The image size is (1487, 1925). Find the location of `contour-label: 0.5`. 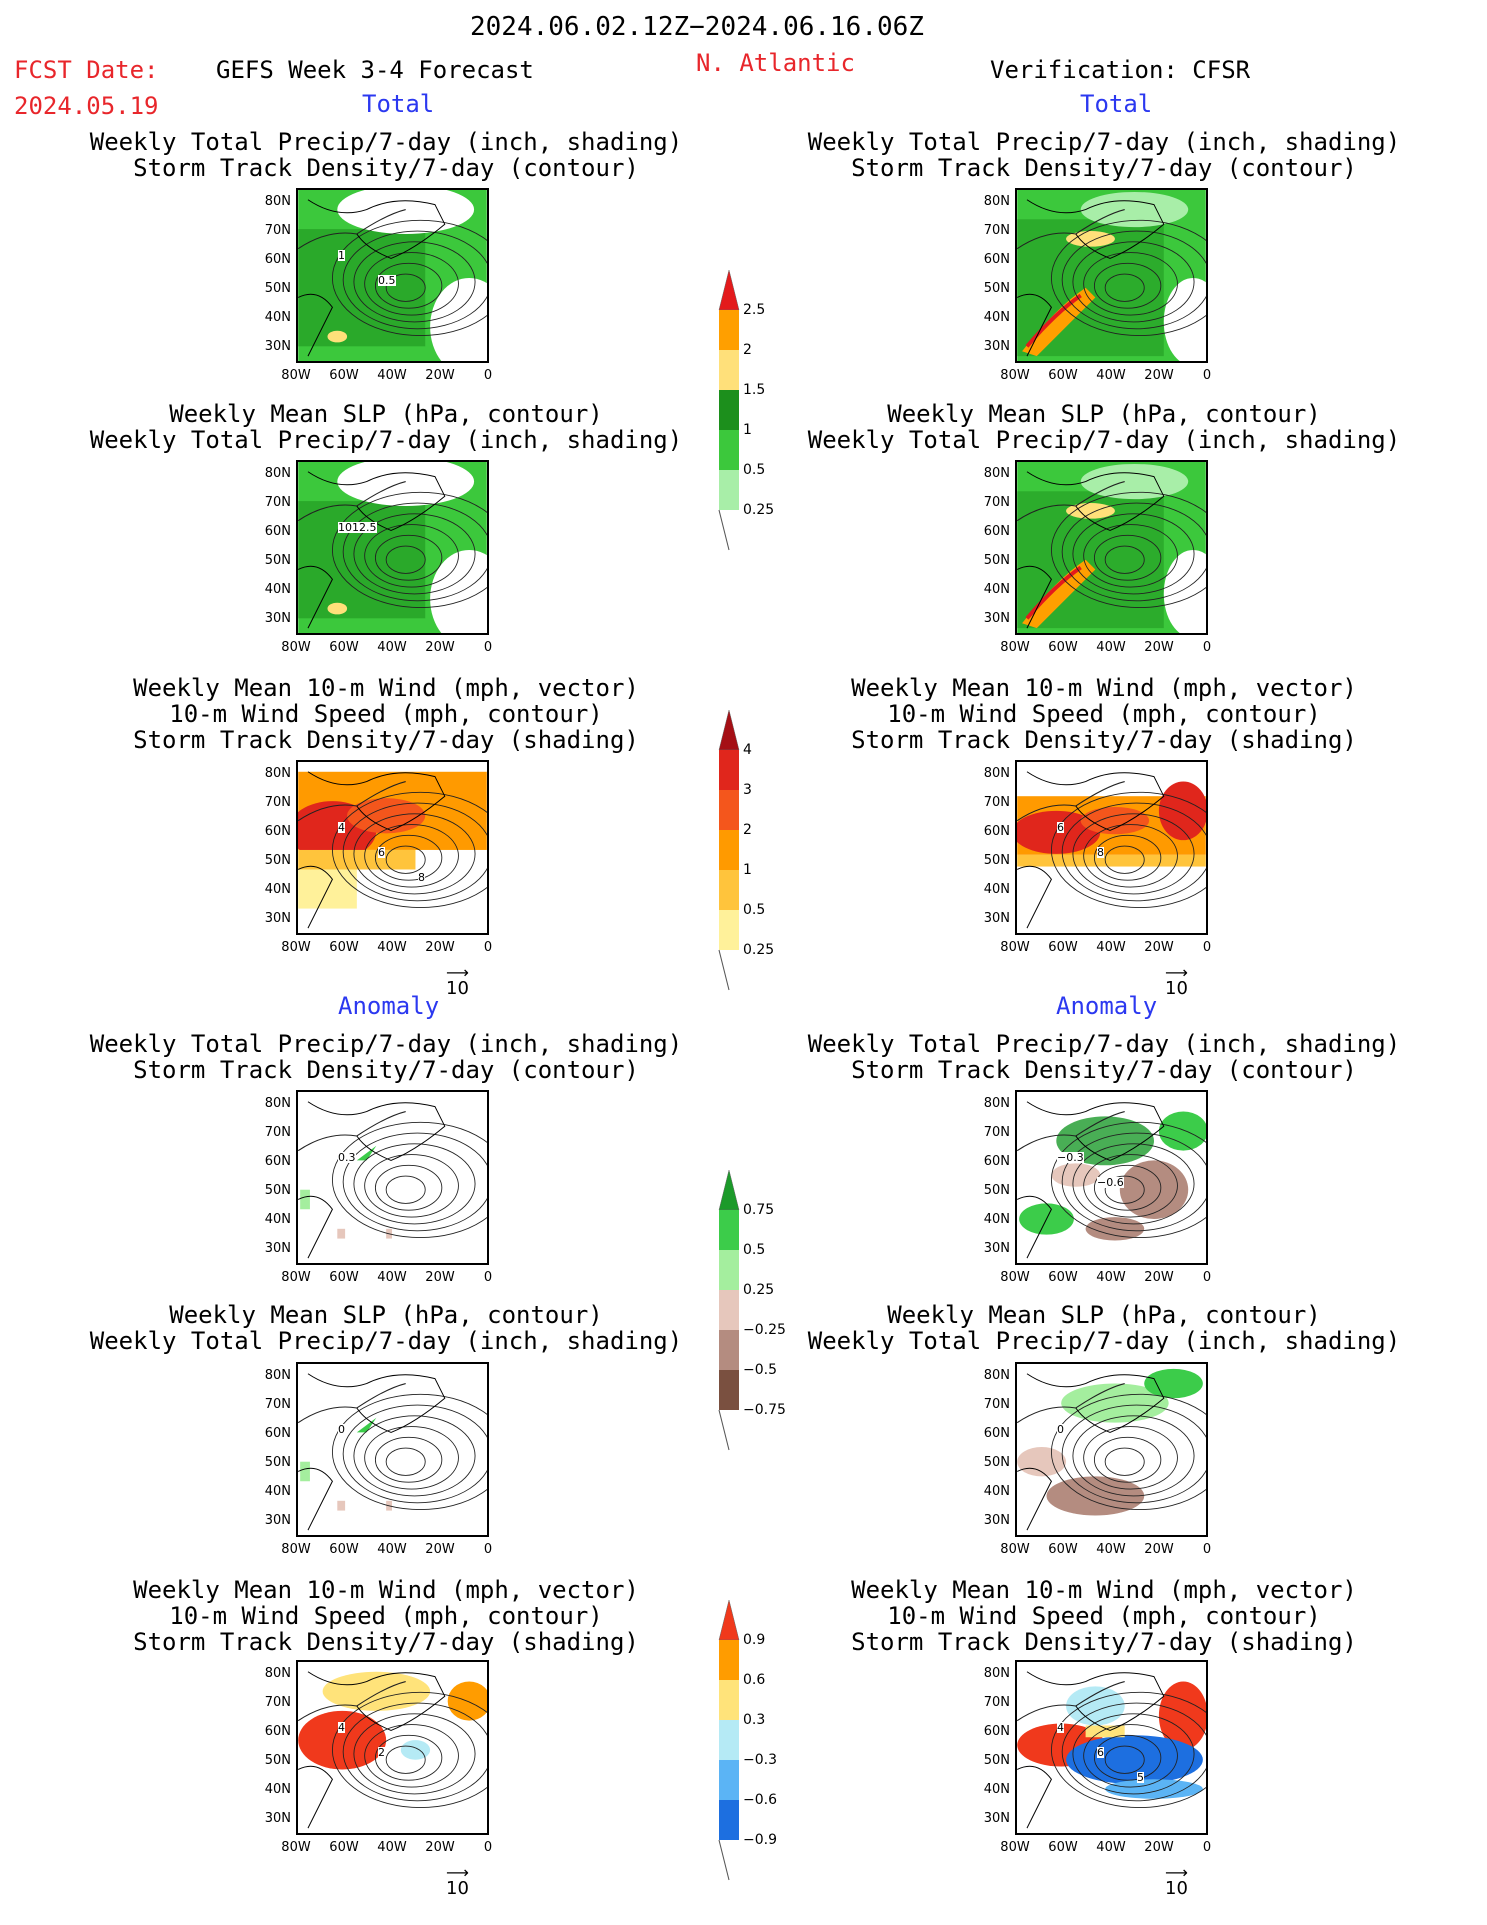

contour-label: 0.5 is located at coordinates (387, 280).